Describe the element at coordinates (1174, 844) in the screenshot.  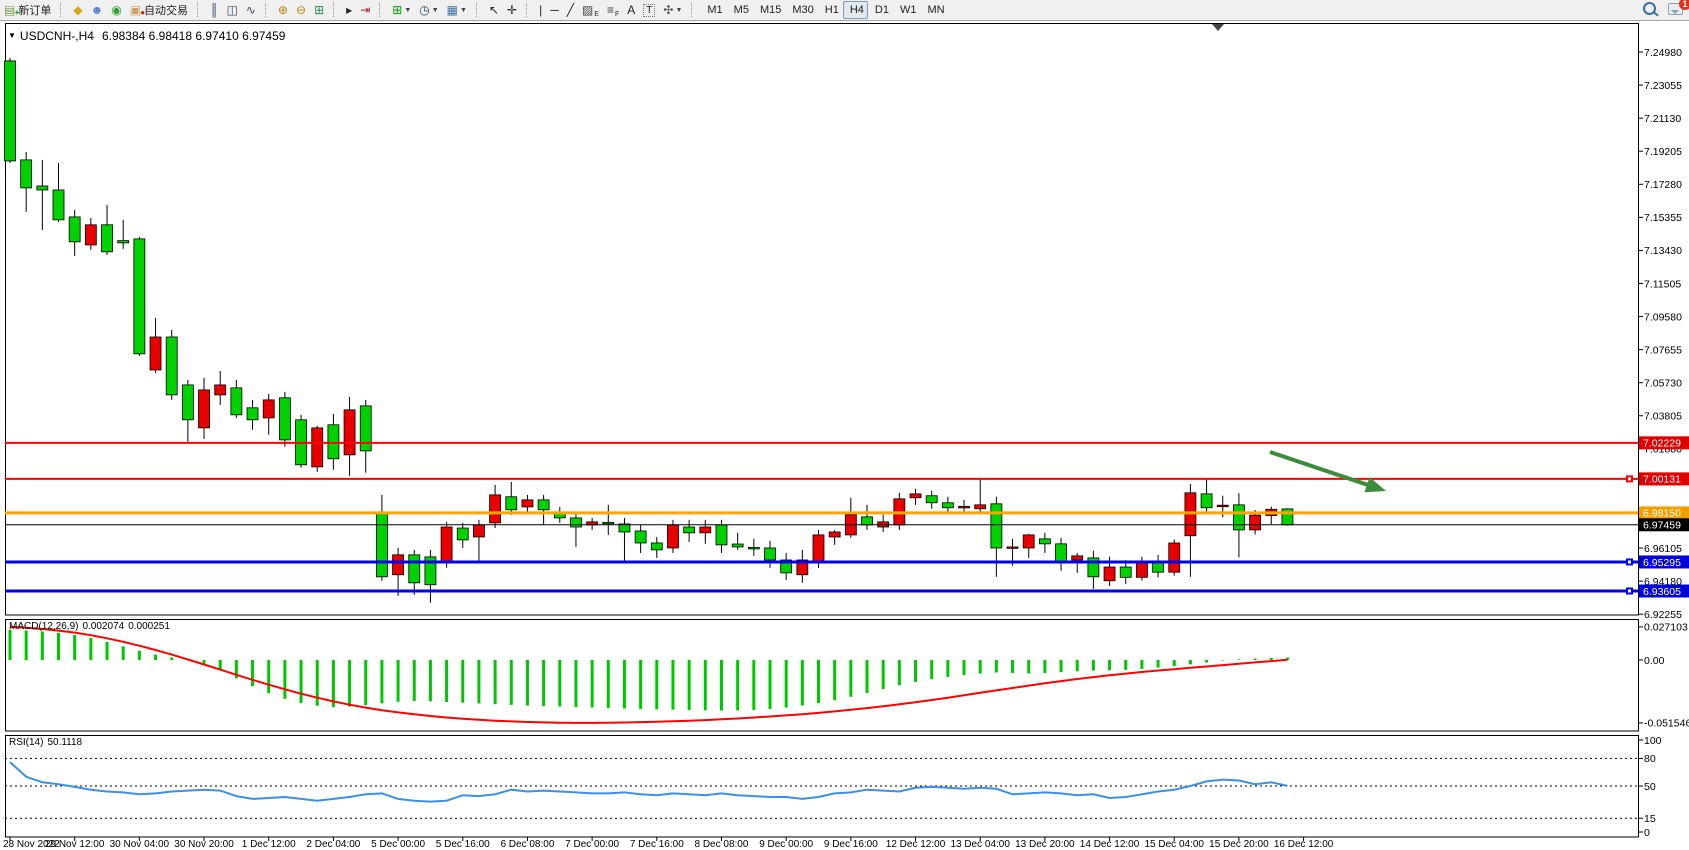
I see `time-tick-label: 15 Dec 04:00` at that location.